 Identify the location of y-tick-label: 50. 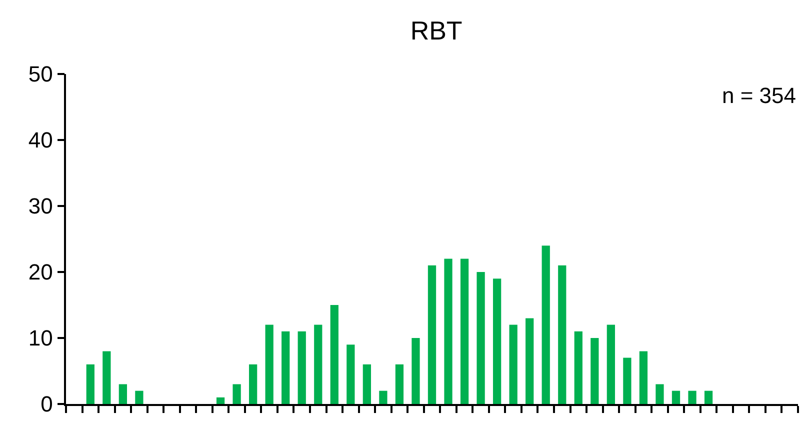
(40, 74).